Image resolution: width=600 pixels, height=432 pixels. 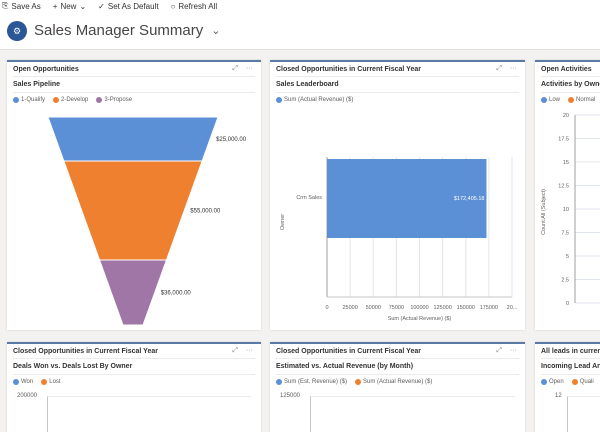 What do you see at coordinates (176, 294) in the screenshot?
I see `data-label: $36,000.00` at bounding box center [176, 294].